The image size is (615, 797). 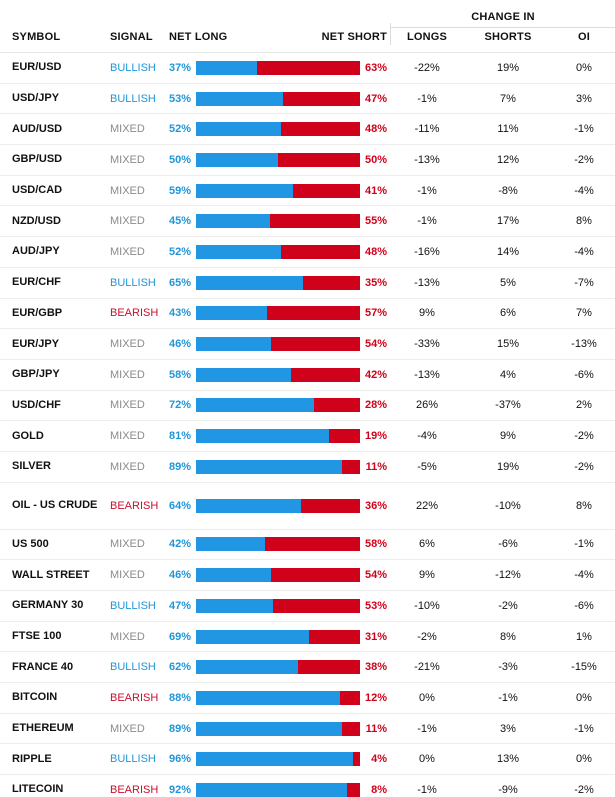 I want to click on net-short-value: 55%, so click(x=375, y=221).